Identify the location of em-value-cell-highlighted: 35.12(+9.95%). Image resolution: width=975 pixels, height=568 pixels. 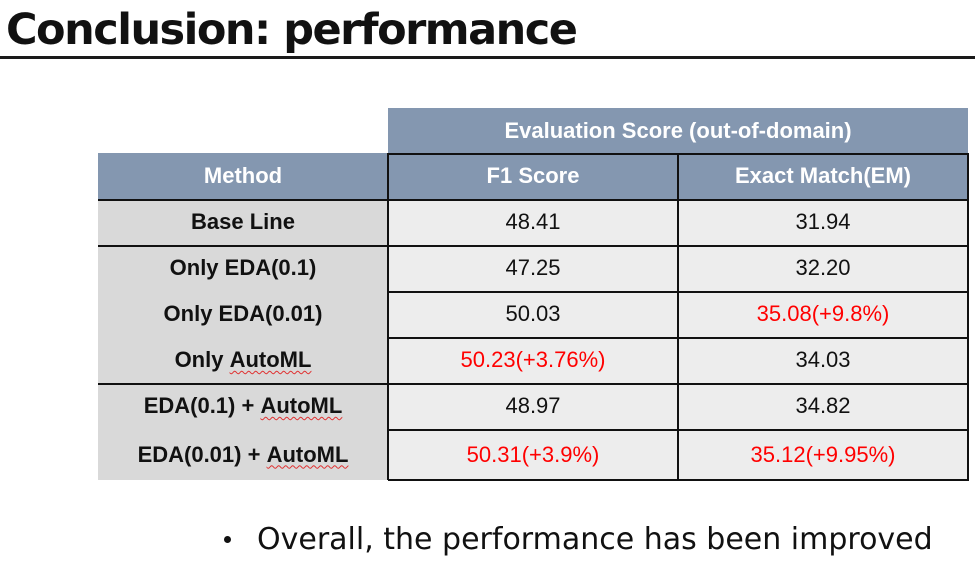
(823, 454).